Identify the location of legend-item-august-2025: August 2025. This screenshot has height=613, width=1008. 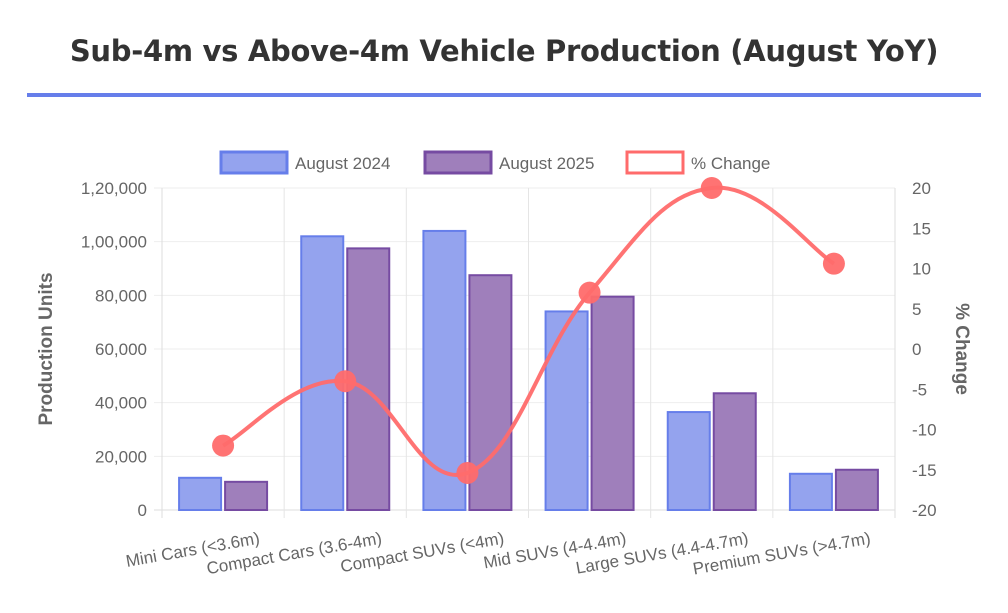
(508, 162).